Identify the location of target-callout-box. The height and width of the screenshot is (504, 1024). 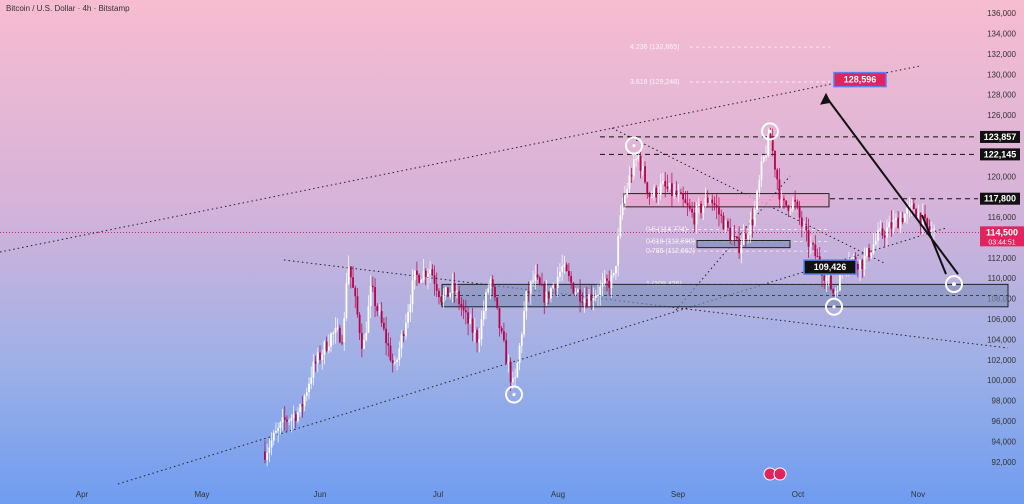
(860, 79).